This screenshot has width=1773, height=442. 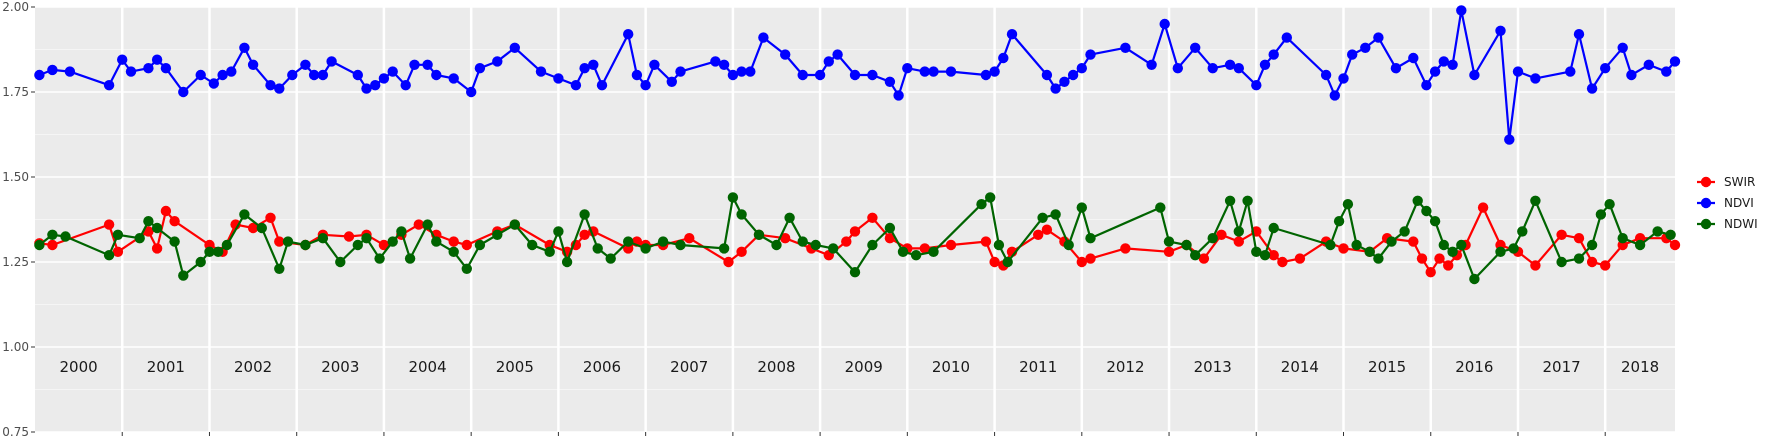 I want to click on y-tick-label: 2.00, so click(x=15, y=7).